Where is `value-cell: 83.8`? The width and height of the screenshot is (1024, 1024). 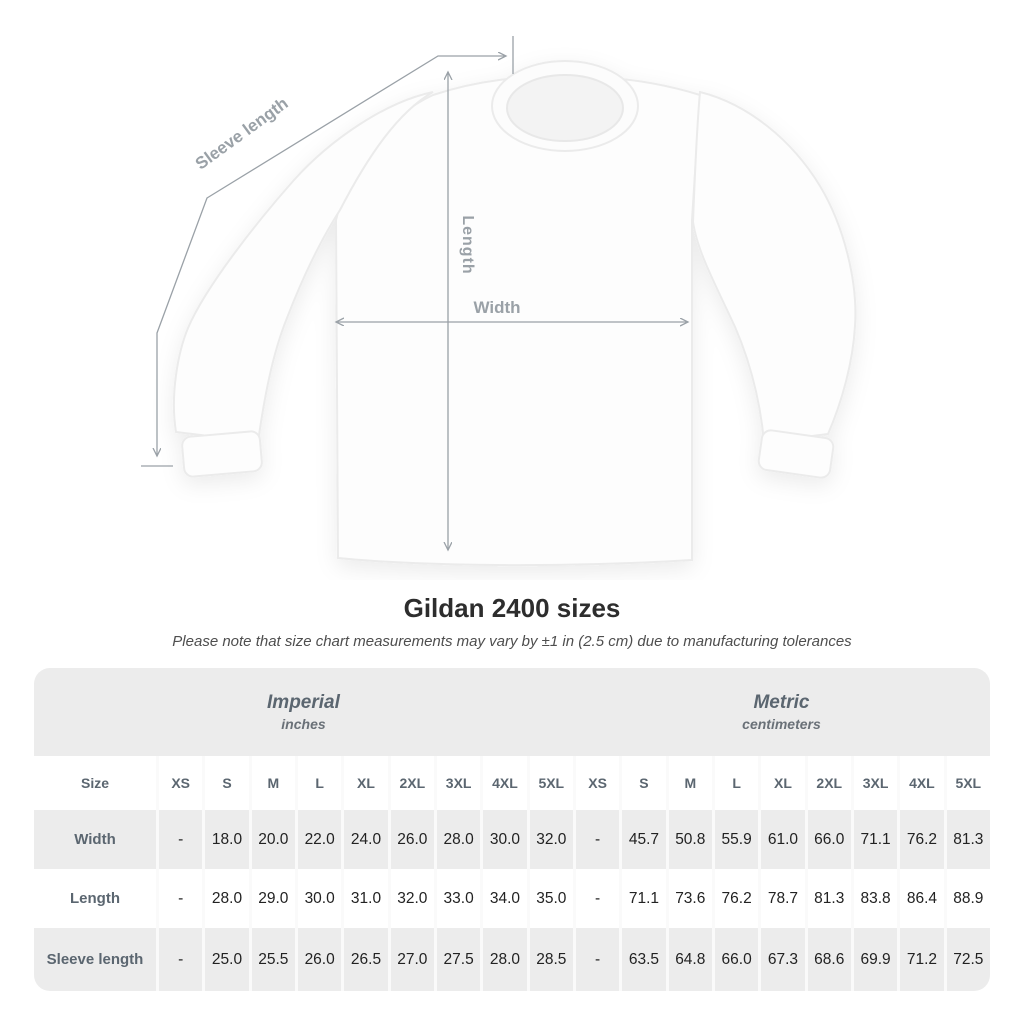 value-cell: 83.8 is located at coordinates (874, 898).